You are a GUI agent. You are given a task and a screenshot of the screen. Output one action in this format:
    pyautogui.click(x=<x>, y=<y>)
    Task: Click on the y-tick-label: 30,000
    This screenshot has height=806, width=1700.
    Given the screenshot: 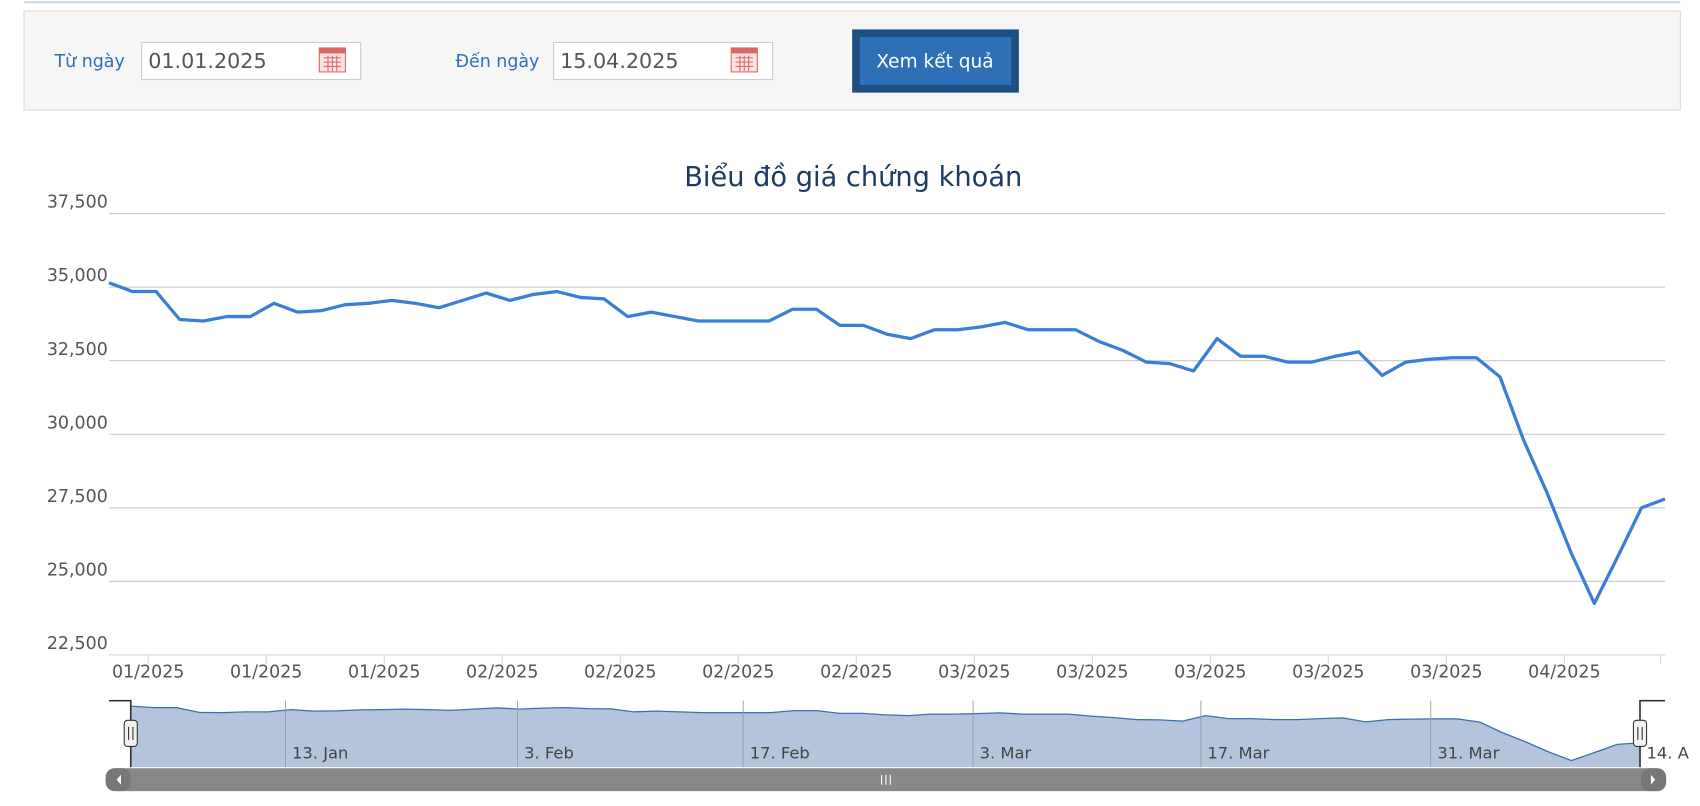 What is the action you would take?
    pyautogui.click(x=77, y=423)
    